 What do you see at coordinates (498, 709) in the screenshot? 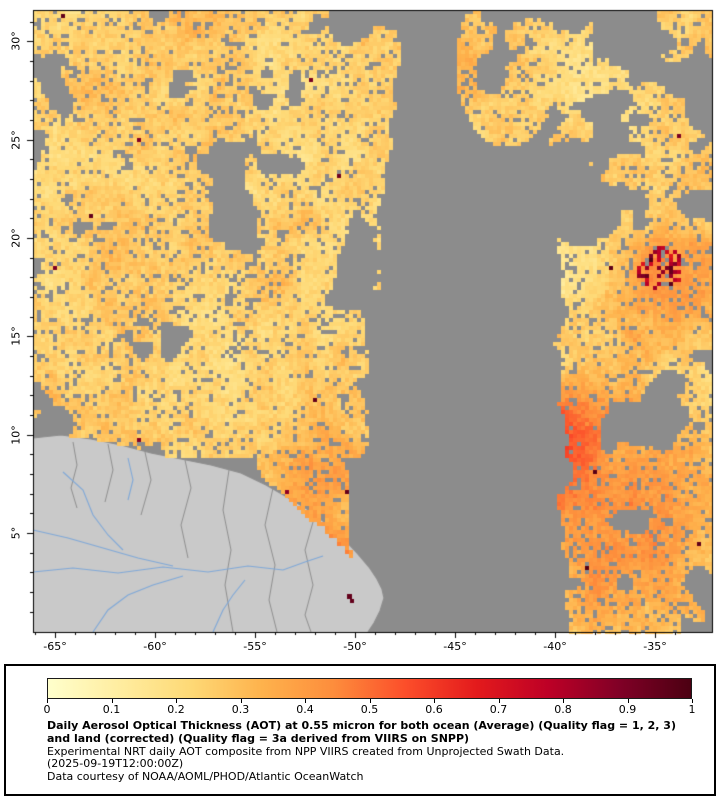
I see `colorbar-tick-label: 0.7` at bounding box center [498, 709].